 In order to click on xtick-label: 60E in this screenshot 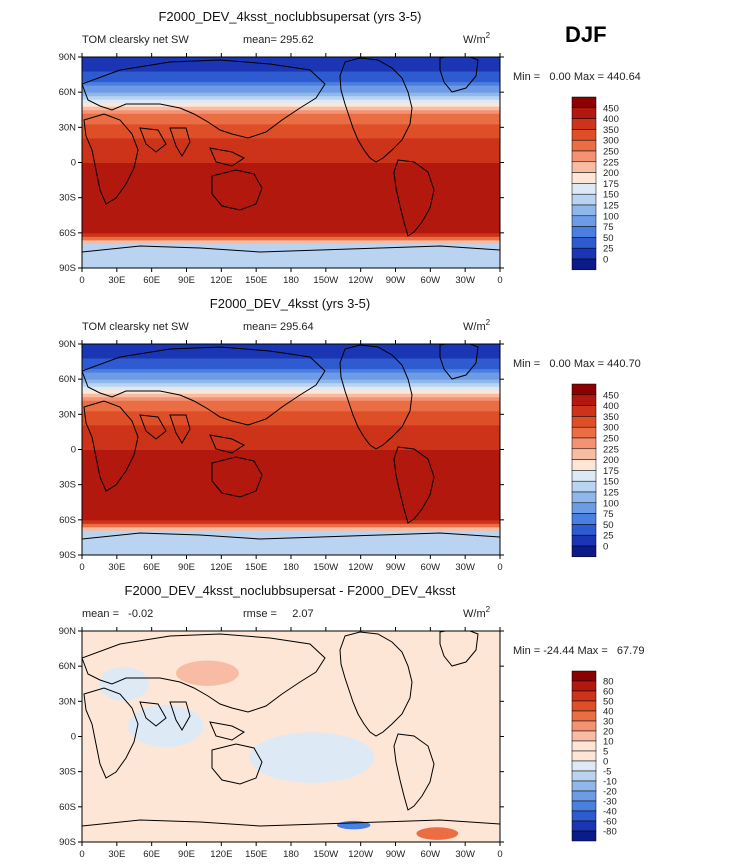, I will do `click(151, 280)`.